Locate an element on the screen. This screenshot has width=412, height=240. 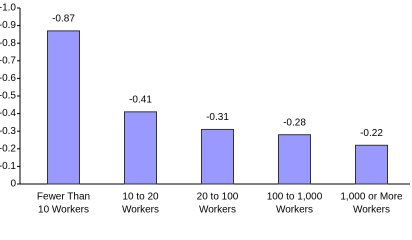
x-tick-label: 20 to 100 is located at coordinates (218, 197).